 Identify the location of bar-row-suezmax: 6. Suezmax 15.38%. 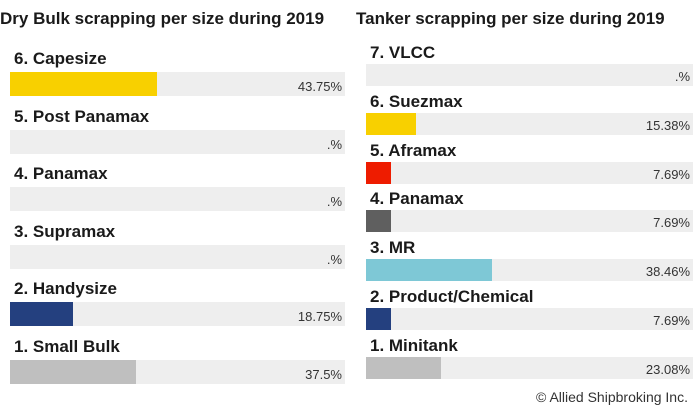
(529, 116).